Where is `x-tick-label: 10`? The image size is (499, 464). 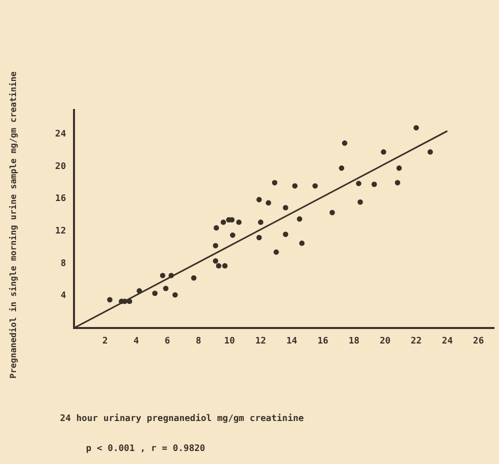 x-tick-label: 10 is located at coordinates (229, 341).